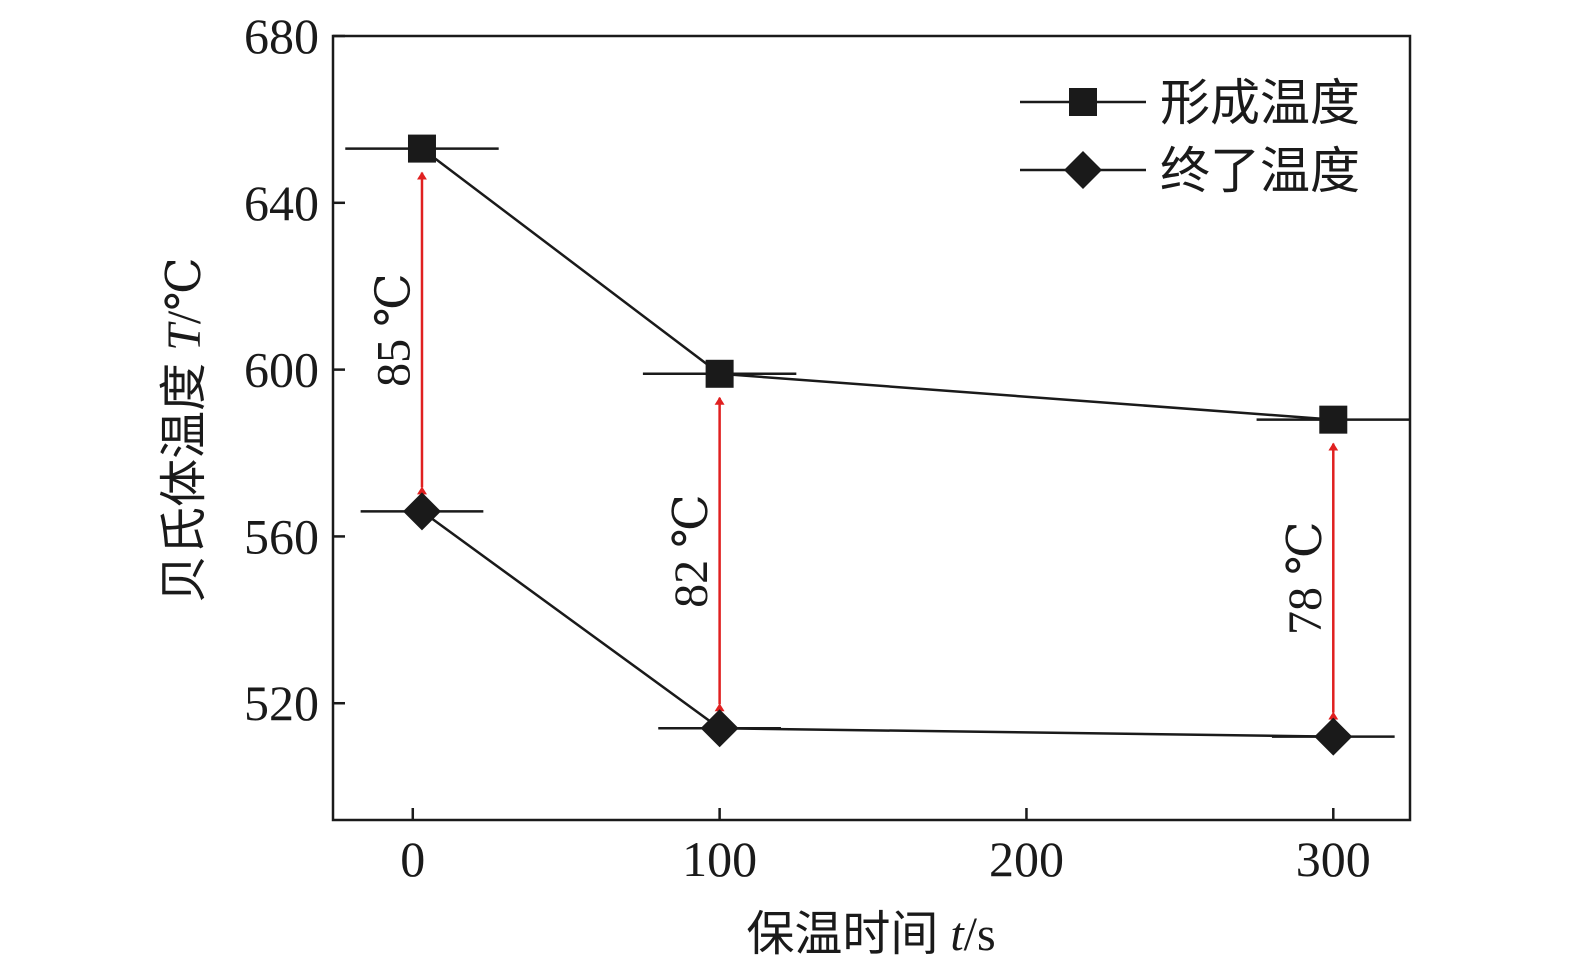 The height and width of the screenshot is (973, 1575). What do you see at coordinates (1026, 859) in the screenshot?
I see `x-tick-label: 200` at bounding box center [1026, 859].